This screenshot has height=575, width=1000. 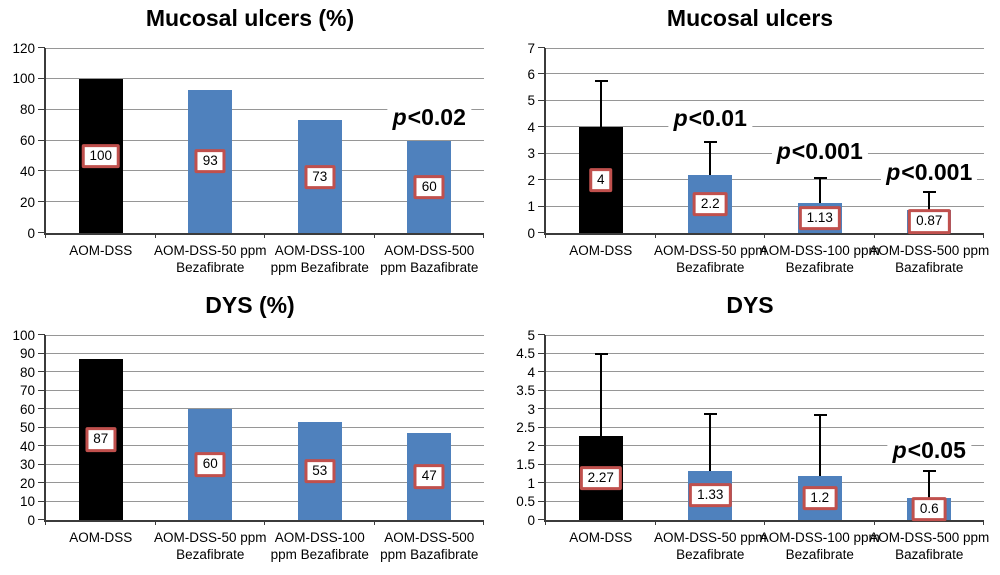 I want to click on y-axis-tick-label: 50, so click(x=27, y=427).